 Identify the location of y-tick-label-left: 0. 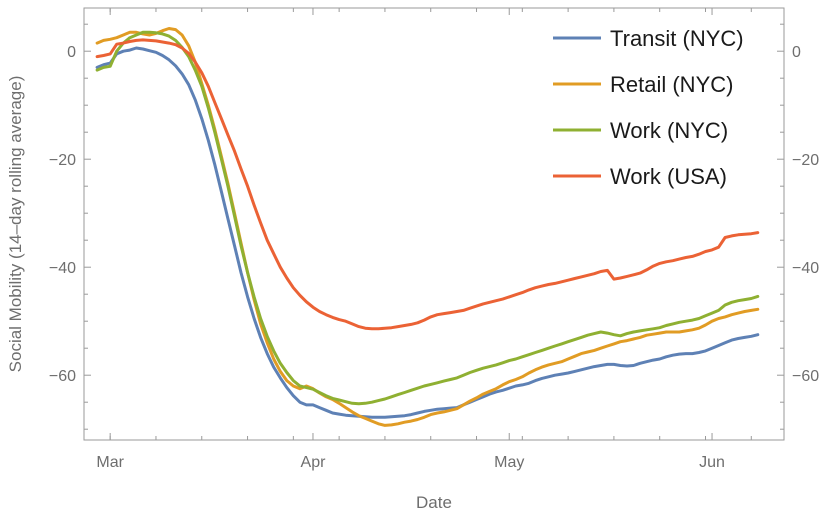
(71, 52).